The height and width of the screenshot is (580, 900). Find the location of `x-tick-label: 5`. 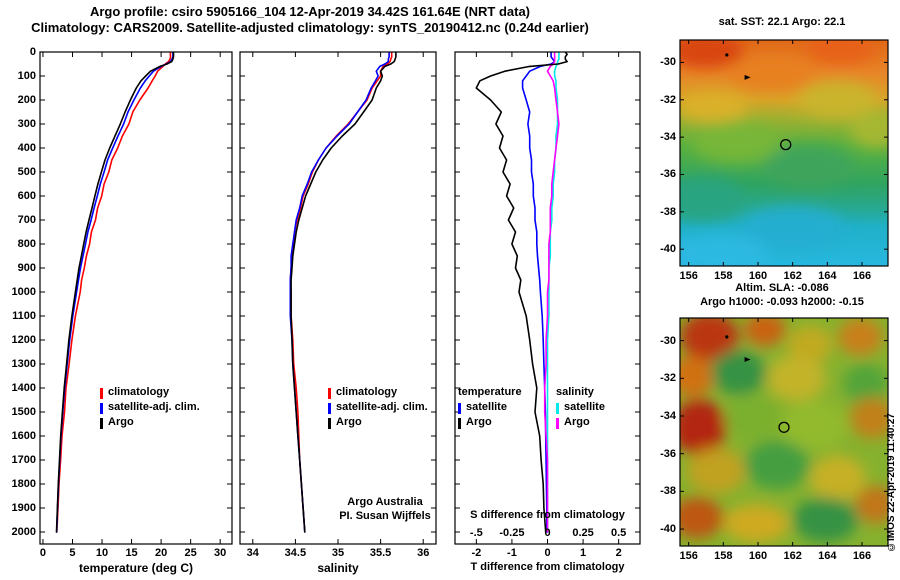

x-tick-label: 5 is located at coordinates (72, 553).